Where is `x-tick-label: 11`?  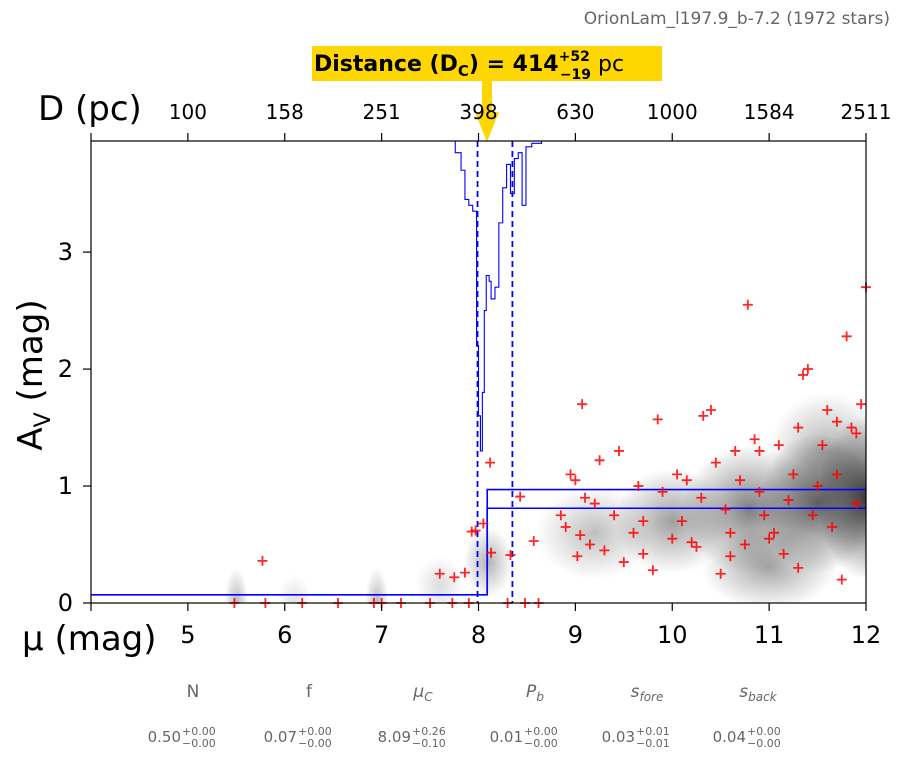 x-tick-label: 11 is located at coordinates (769, 635).